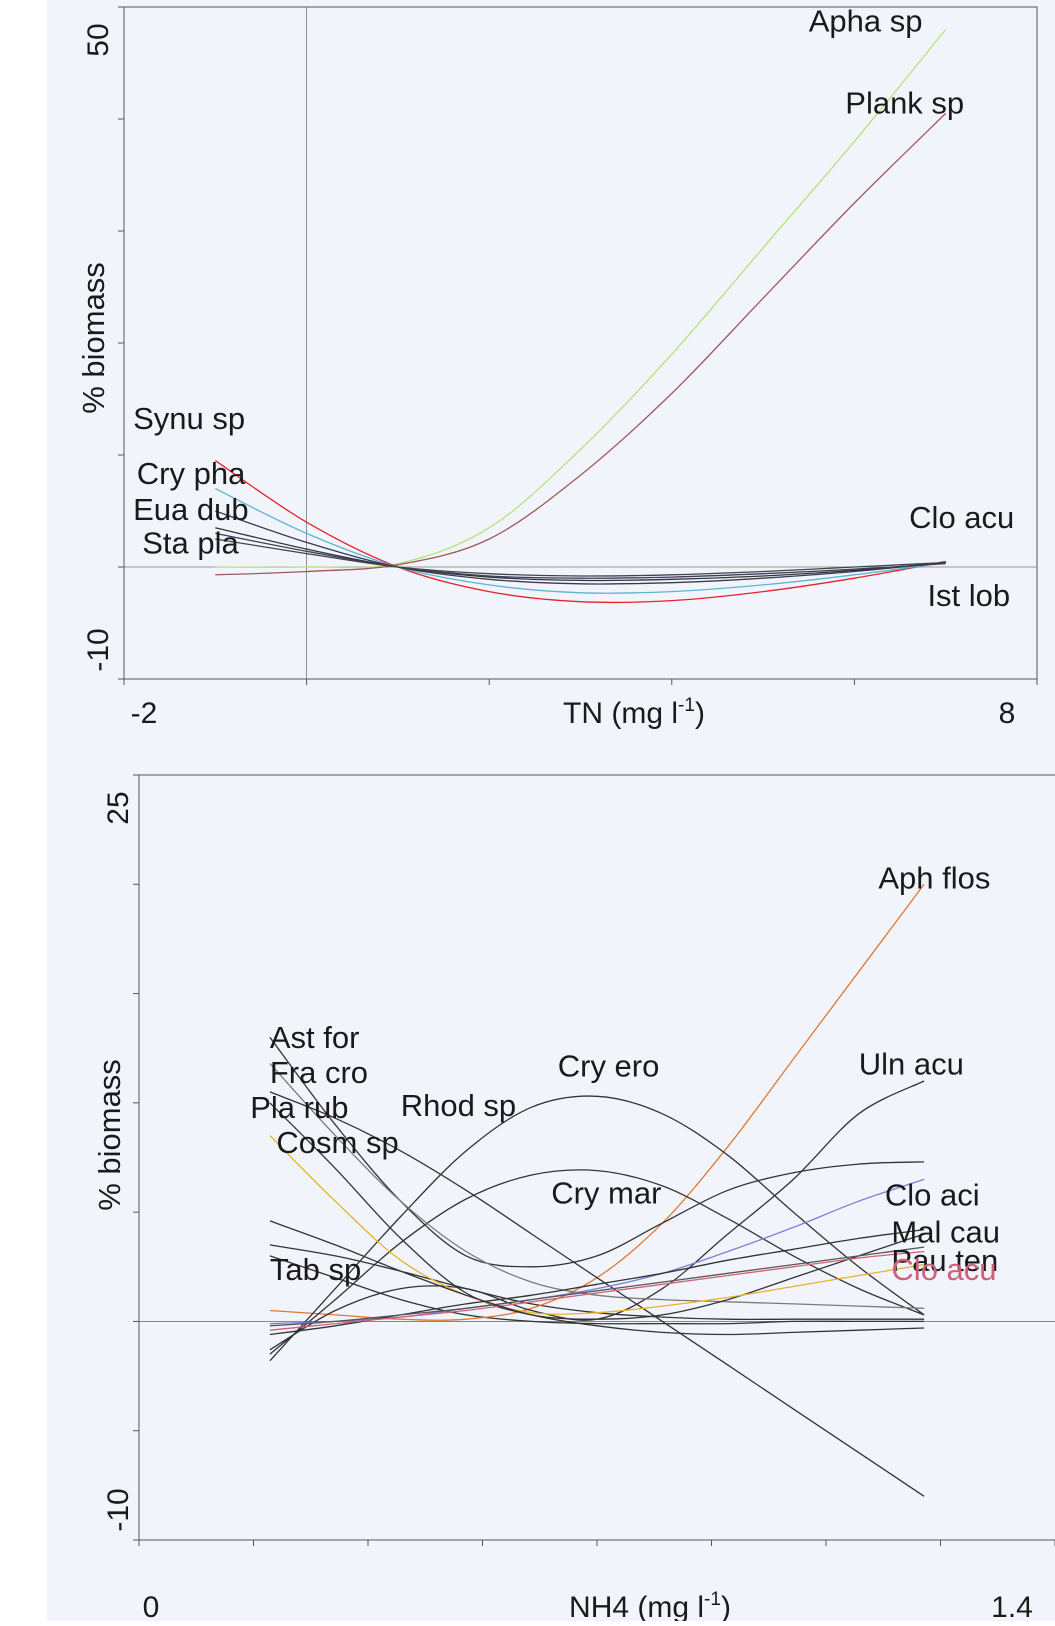 The height and width of the screenshot is (1626, 1055). What do you see at coordinates (191, 473) in the screenshot?
I see `series-label-cry-pha: Cry pha` at bounding box center [191, 473].